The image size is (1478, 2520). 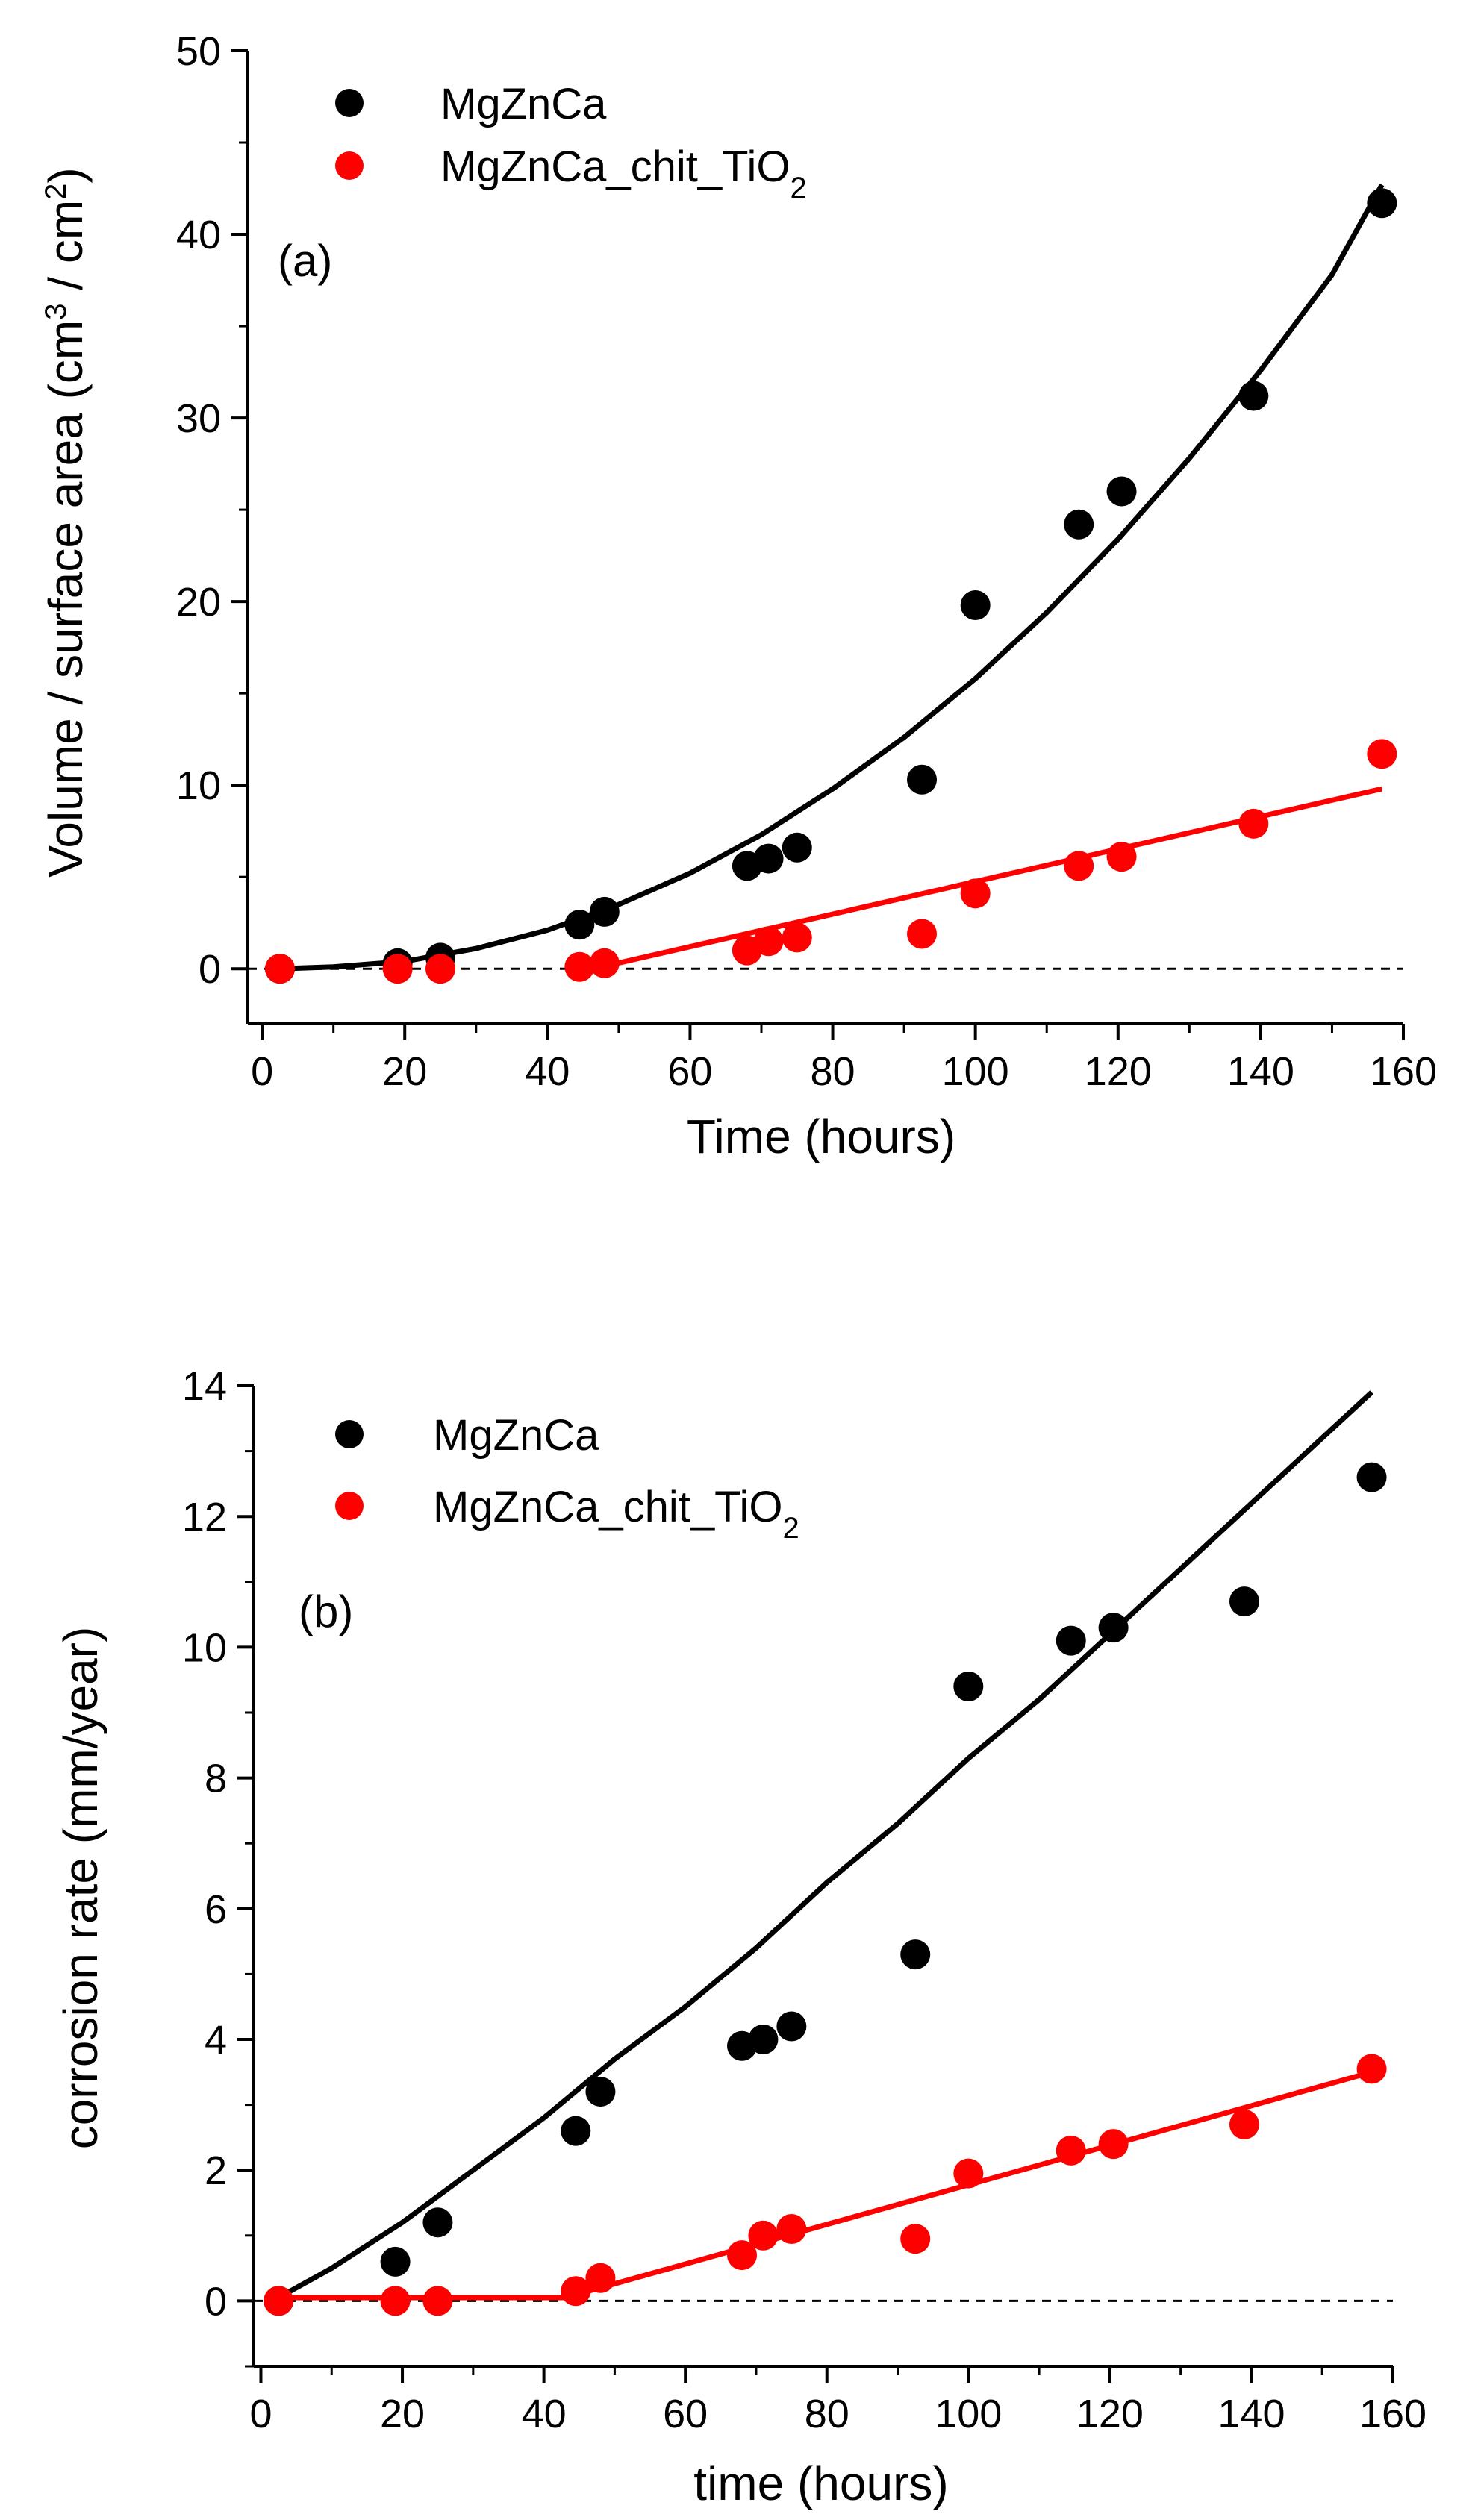 I want to click on legend-label-a-1-text: MgZnCa_chit_TiO, so click(x=615, y=167).